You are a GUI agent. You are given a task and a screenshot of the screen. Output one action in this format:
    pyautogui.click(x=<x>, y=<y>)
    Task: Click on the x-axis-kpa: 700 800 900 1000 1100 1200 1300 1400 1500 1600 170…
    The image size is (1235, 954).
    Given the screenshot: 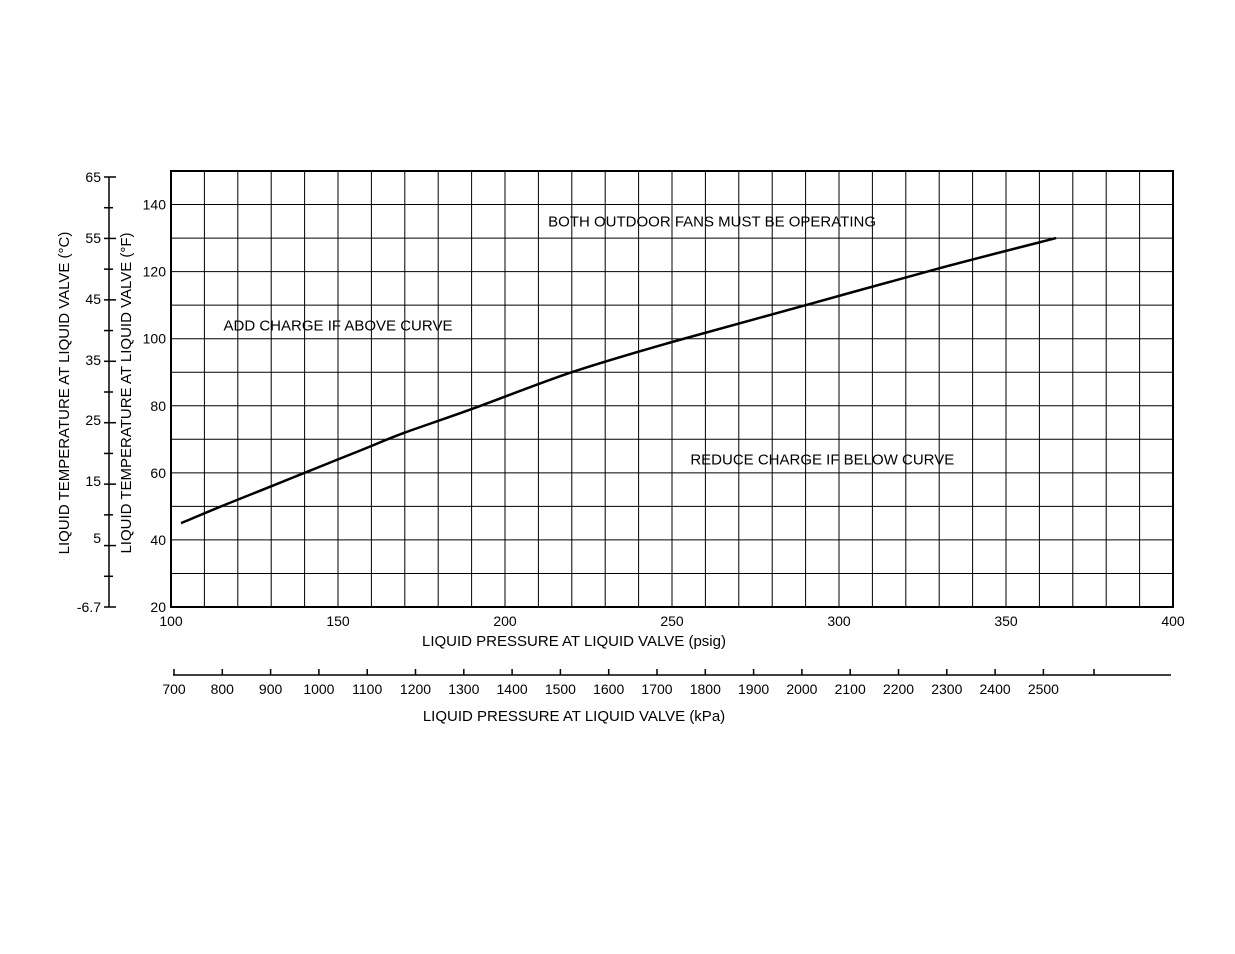 What is the action you would take?
    pyautogui.click(x=666, y=683)
    